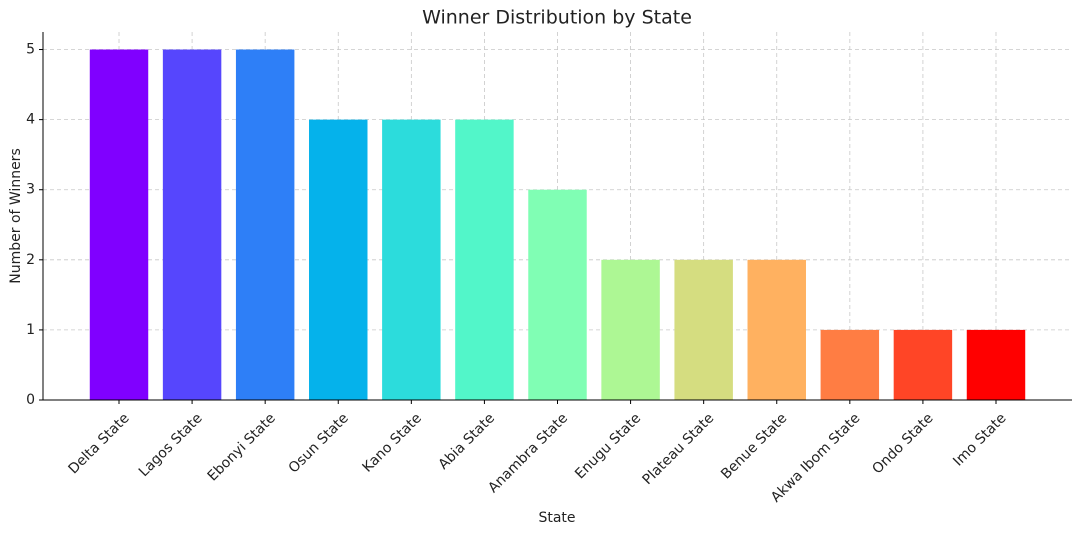  Describe the element at coordinates (16, 215) in the screenshot. I see `y-axis-label: Number of Winners` at that location.